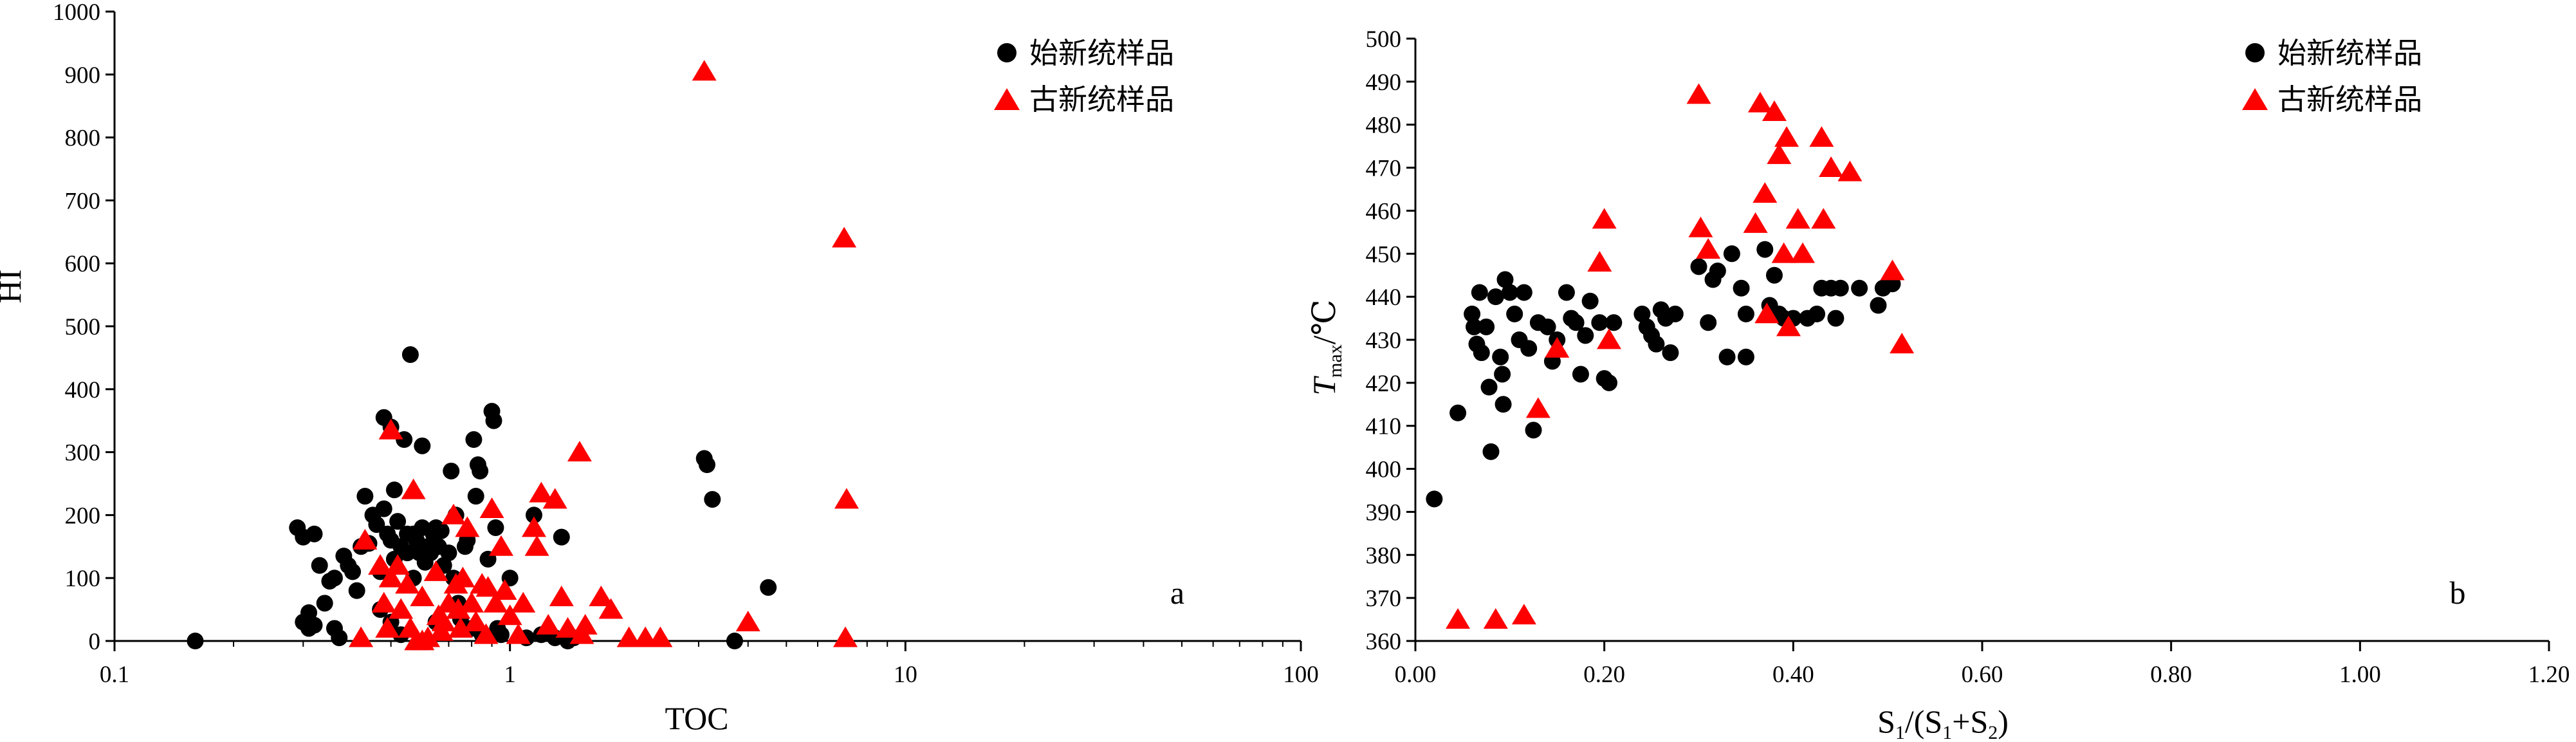 The image size is (2576, 742). I want to click on y-tick-label-b: 420, so click(1384, 384).